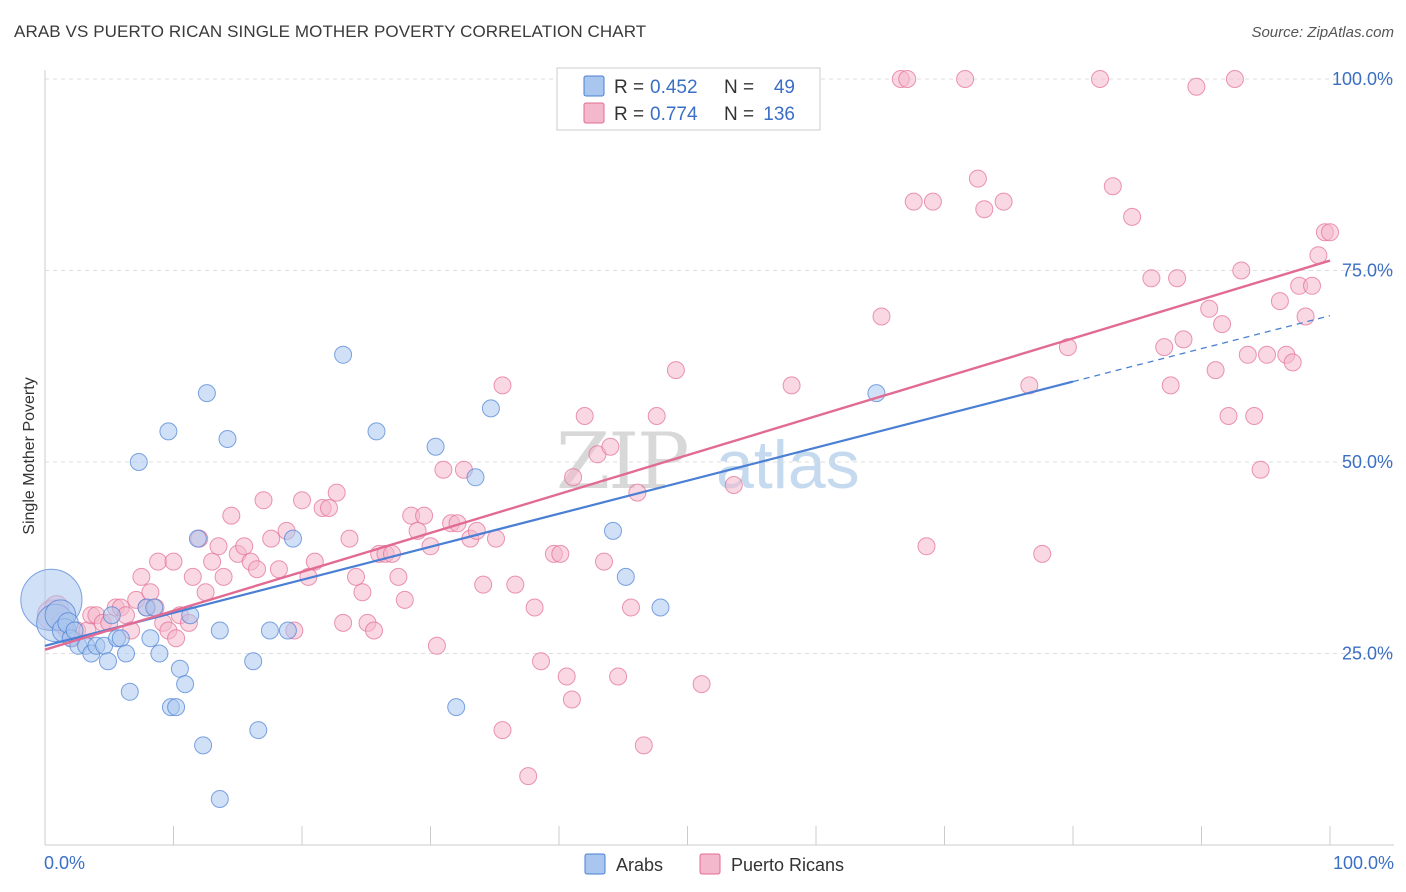 This screenshot has width=1406, height=892. I want to click on source-credit: Source: ZipAtlas.com, so click(1322, 32).